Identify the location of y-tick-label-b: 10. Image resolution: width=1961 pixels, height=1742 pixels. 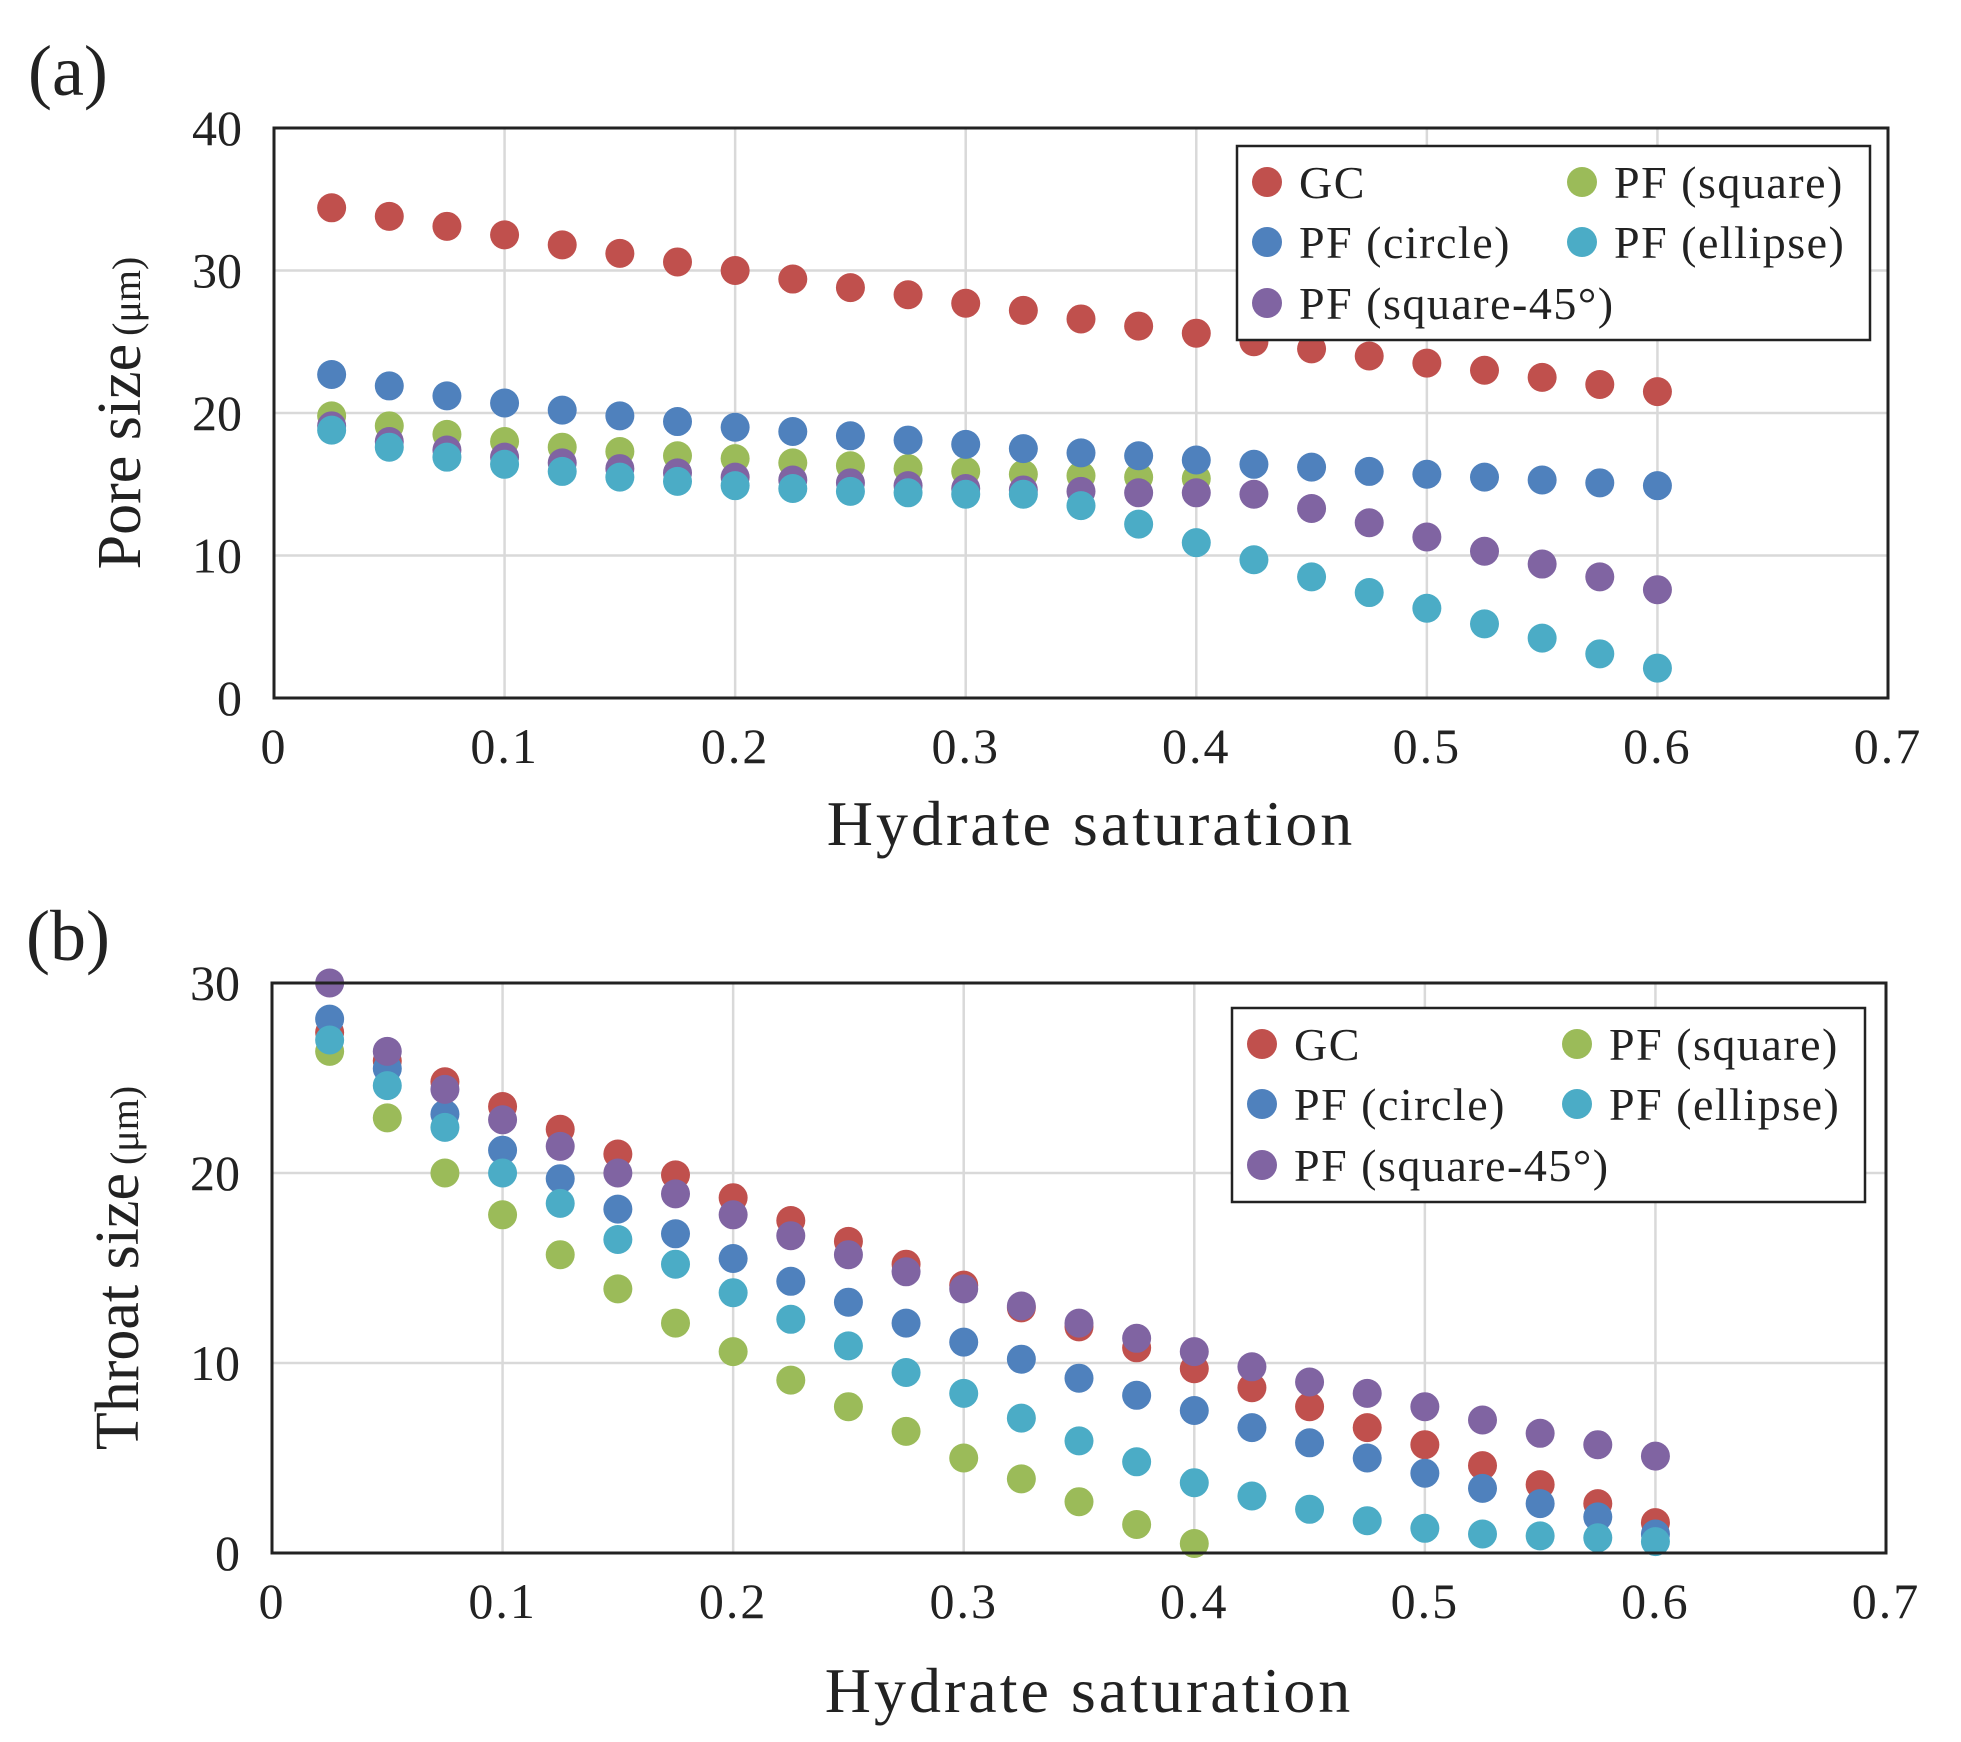
(215, 1363).